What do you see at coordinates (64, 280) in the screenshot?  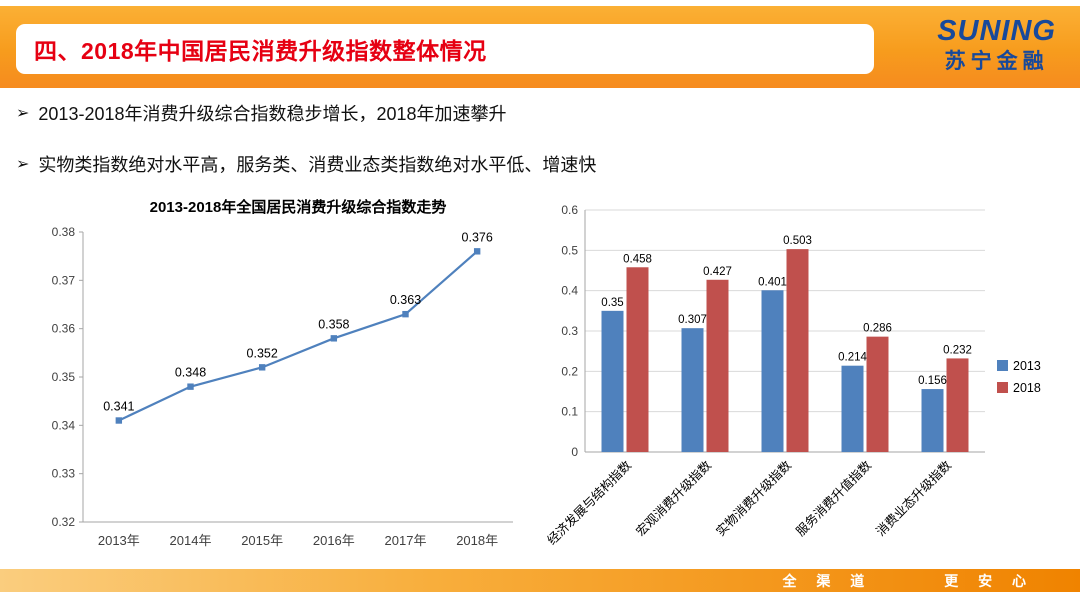 I see `y-tick-label: 0.37` at bounding box center [64, 280].